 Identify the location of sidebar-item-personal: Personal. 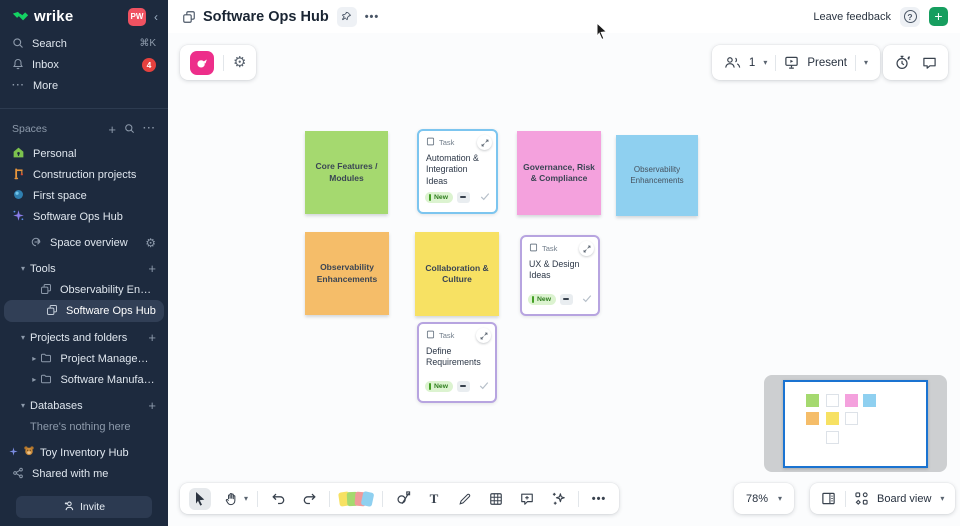
(84, 153).